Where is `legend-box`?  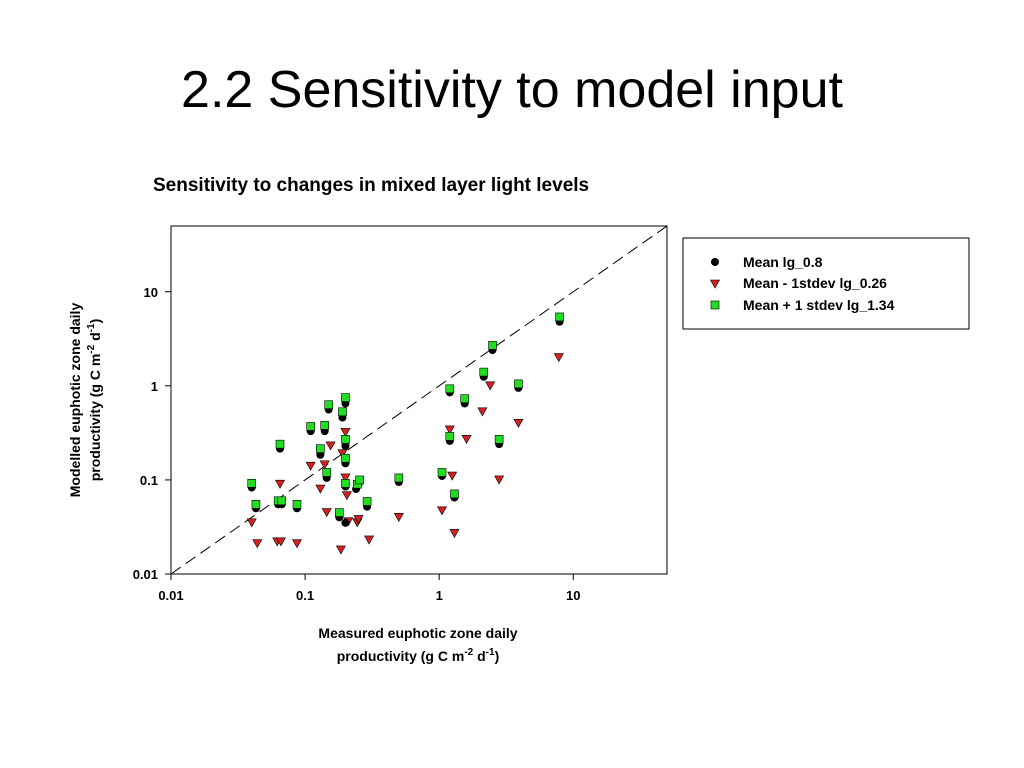 legend-box is located at coordinates (826, 283).